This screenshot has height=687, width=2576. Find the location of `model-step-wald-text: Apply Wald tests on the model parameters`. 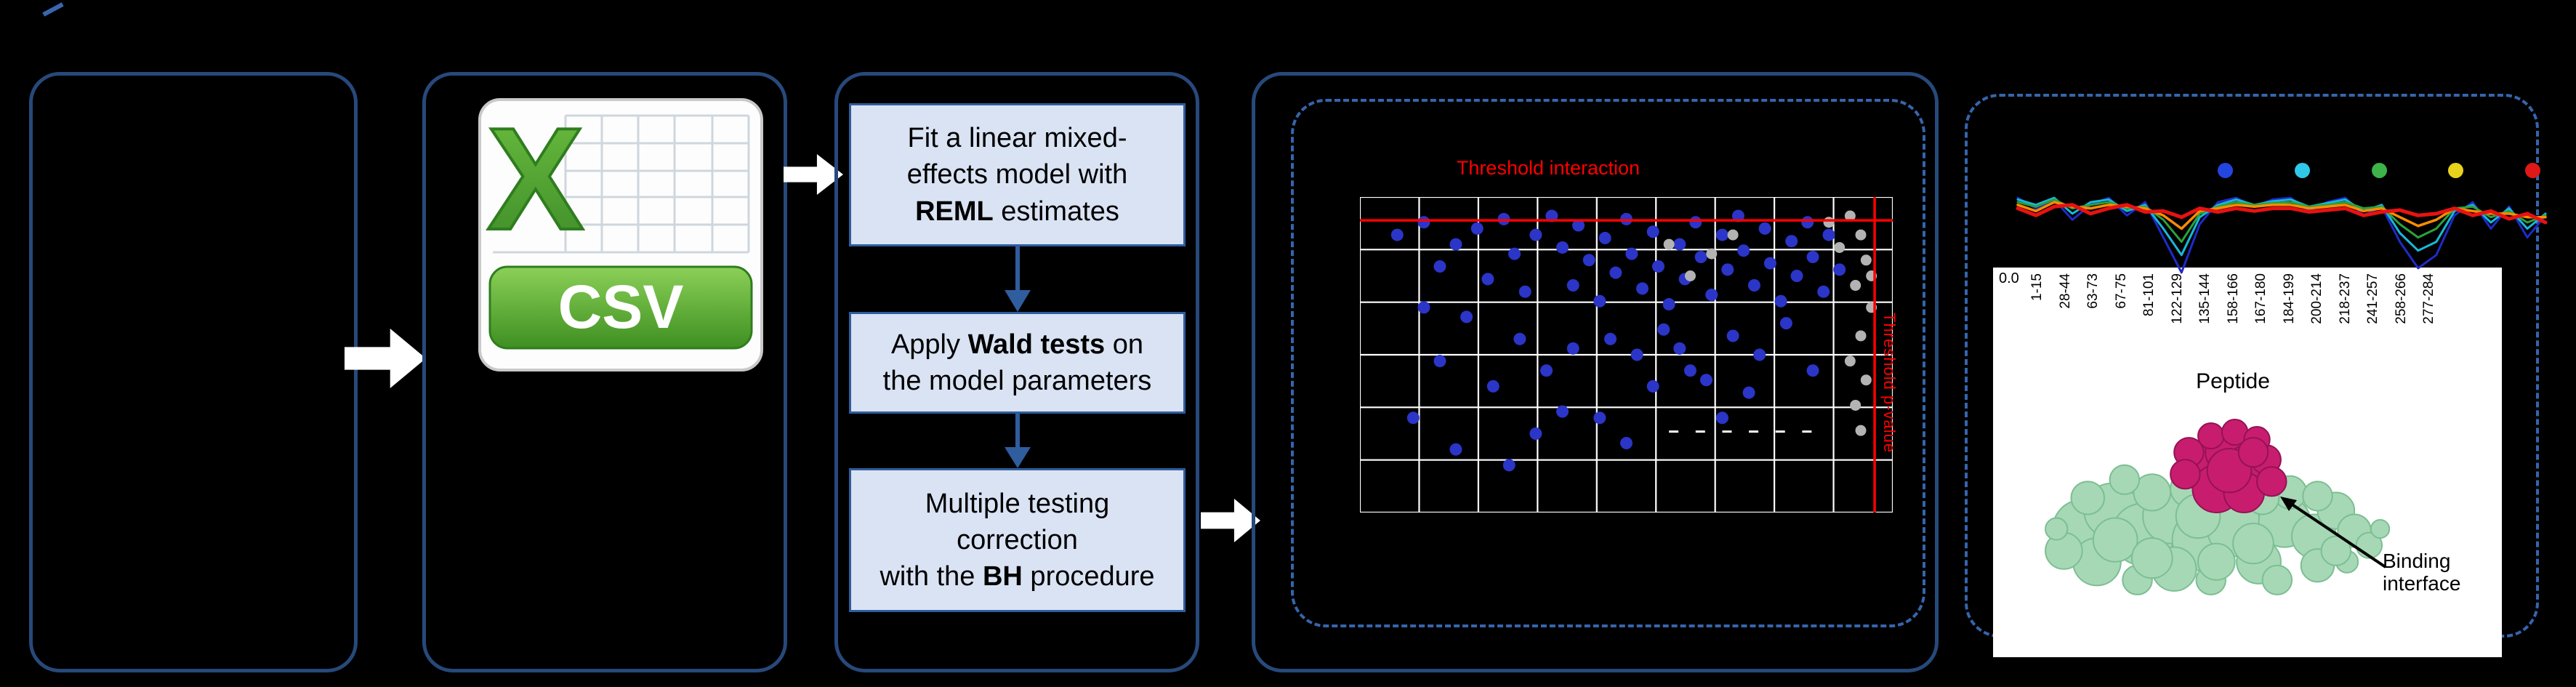

model-step-wald-text: Apply Wald tests on the model parameters is located at coordinates (1017, 362).